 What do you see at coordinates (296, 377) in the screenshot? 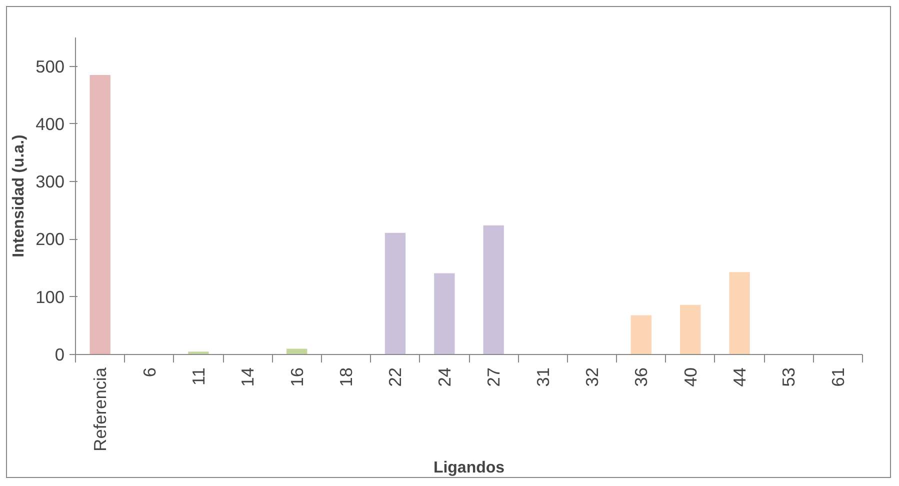
I see `x-tick-label: 16` at bounding box center [296, 377].